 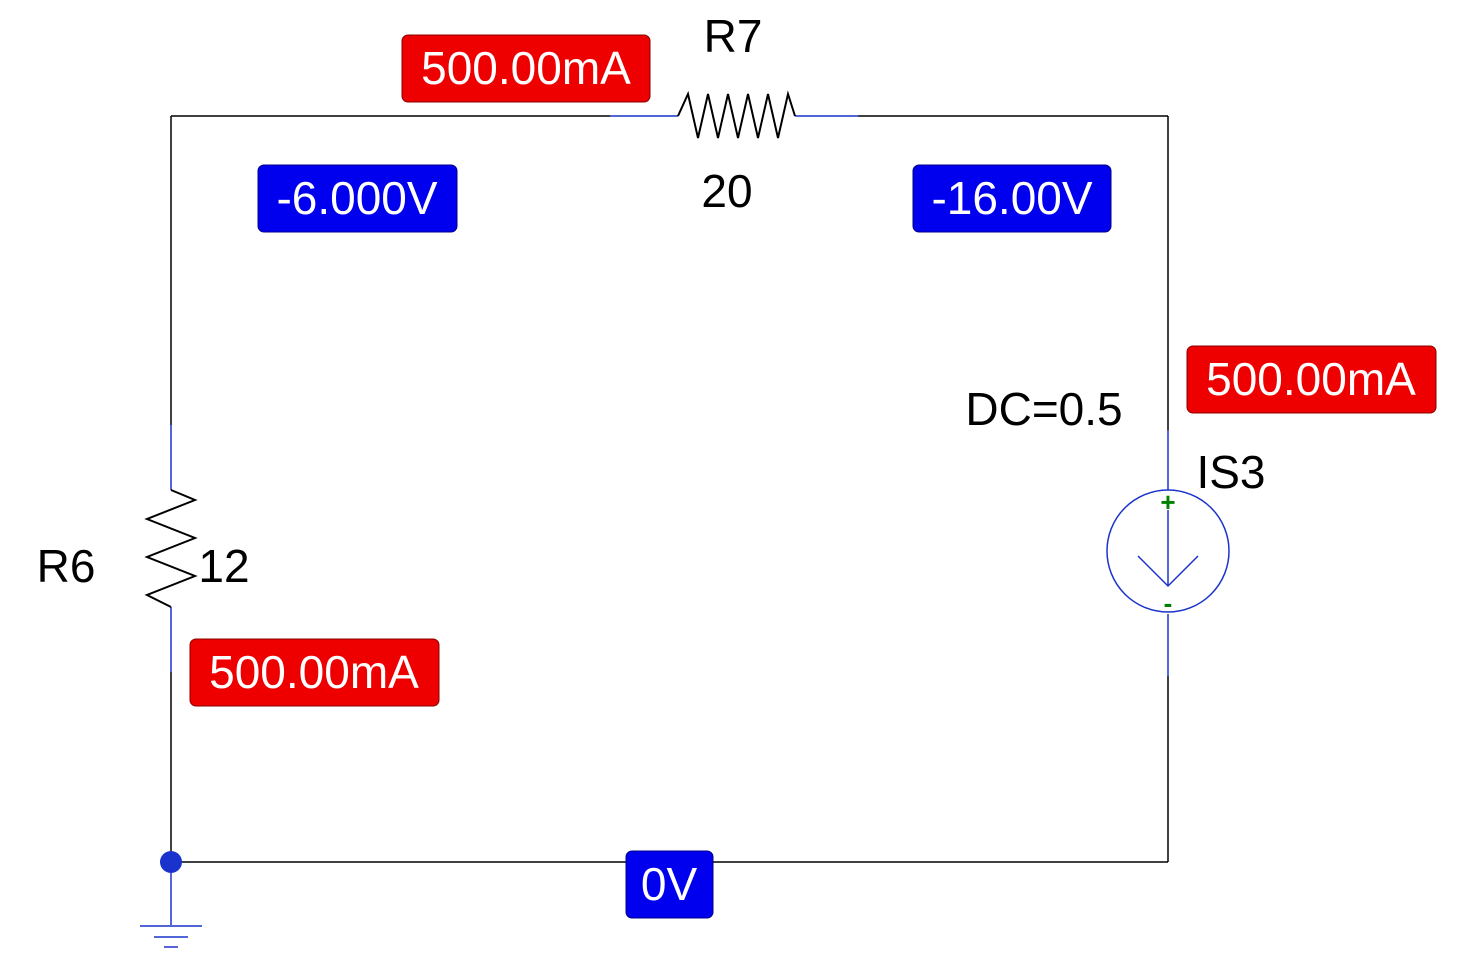 I want to click on is3-plus-sign: +, so click(x=1167, y=502).